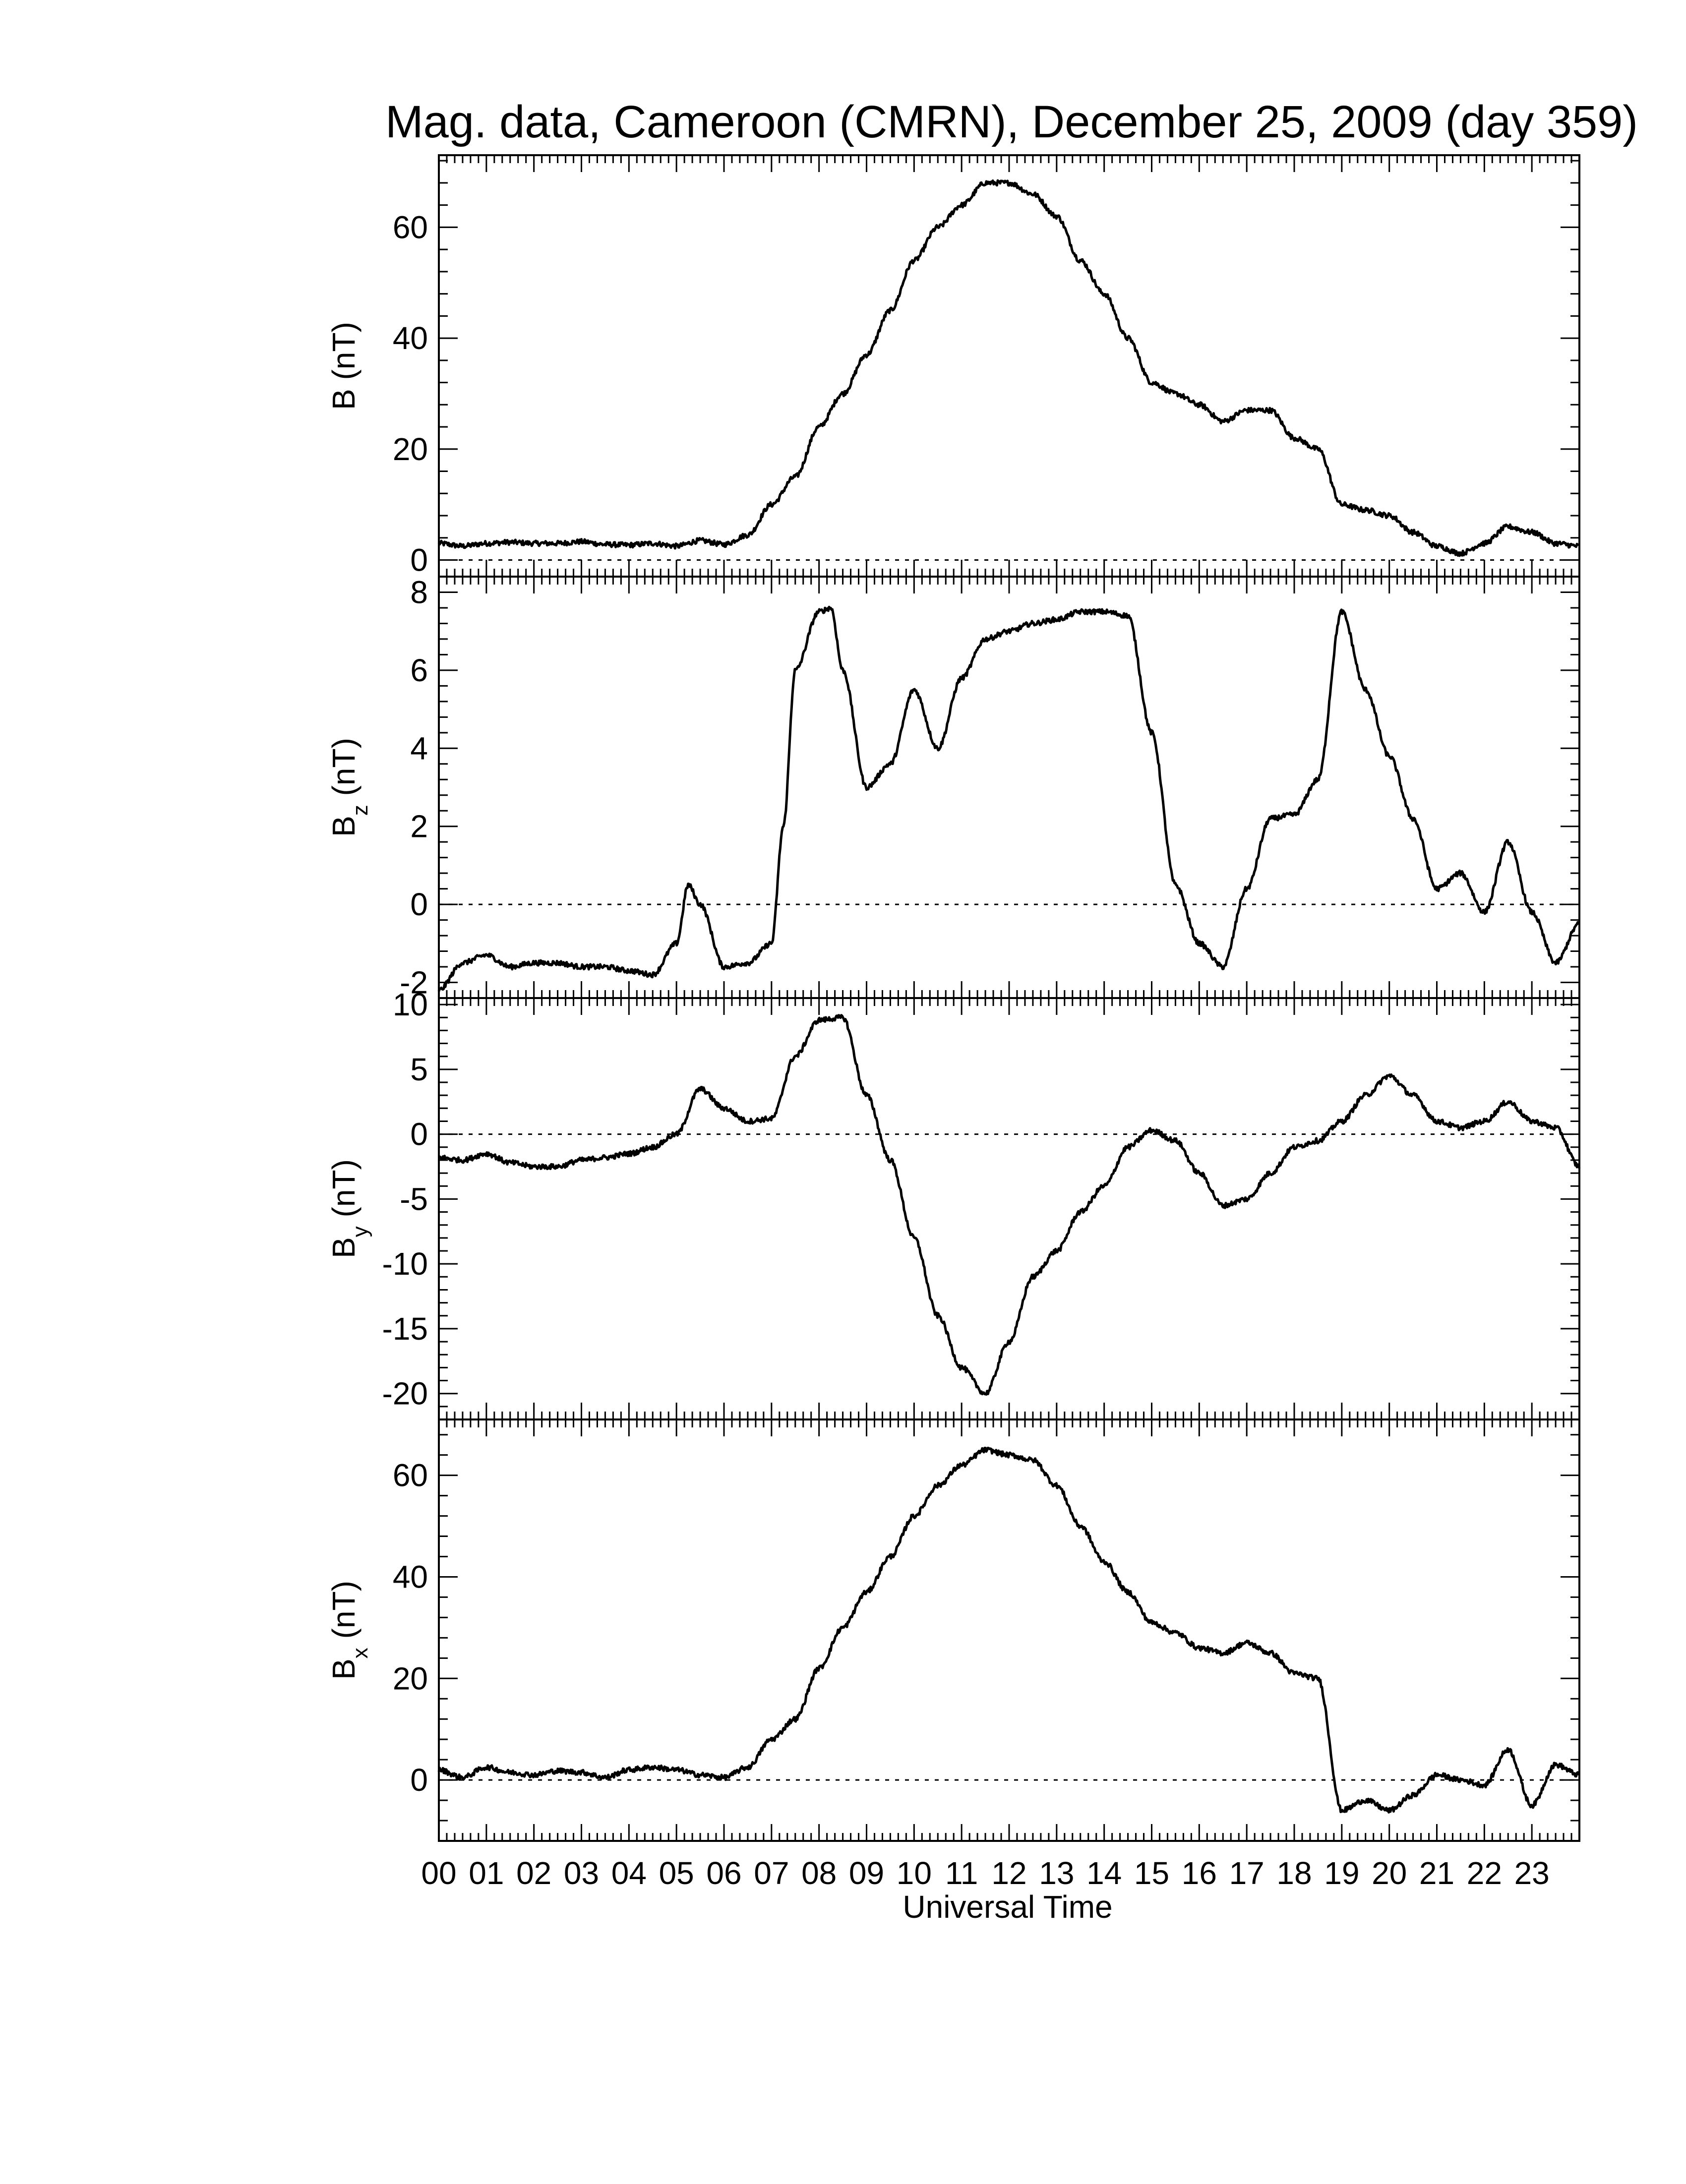  I want to click on x-tick-label: 12, so click(1009, 1873).